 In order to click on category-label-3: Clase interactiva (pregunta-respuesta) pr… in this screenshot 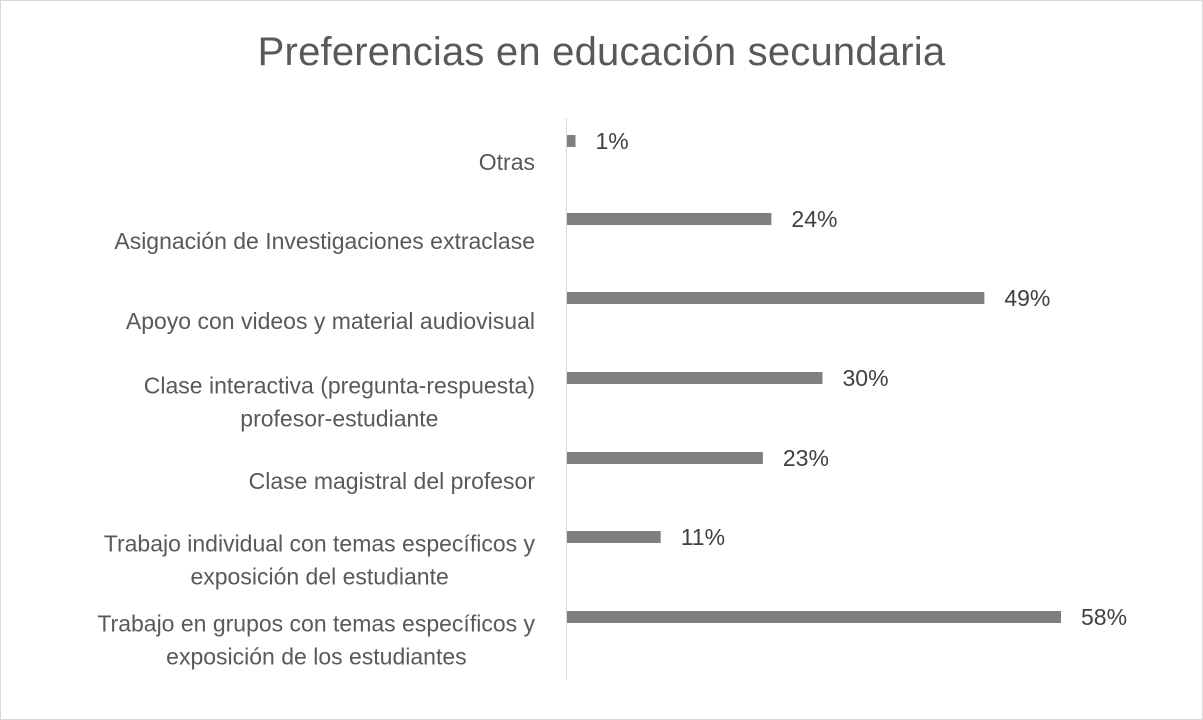, I will do `click(339, 402)`.